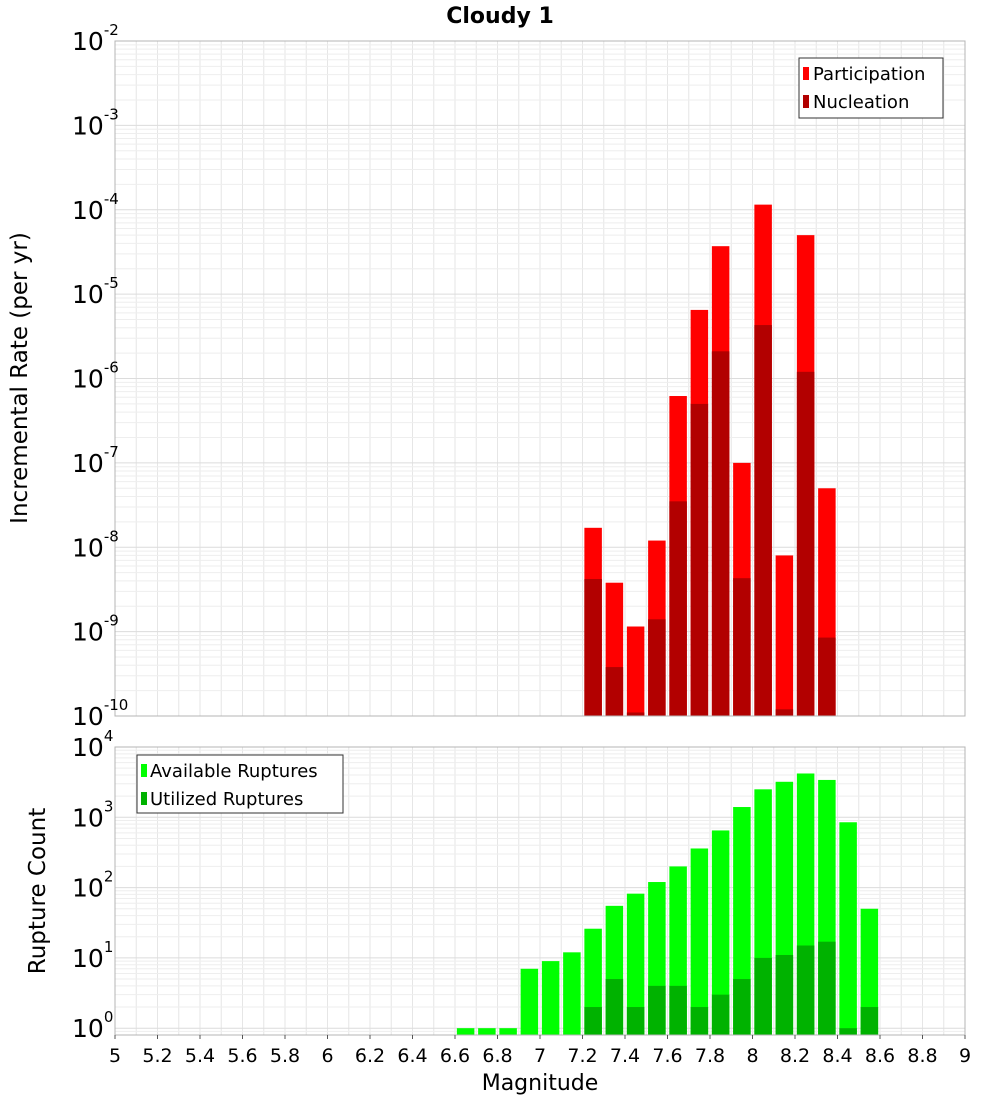 Image resolution: width=1000 pixels, height=1100 pixels. I want to click on rate-legend: Participation Nucleation, so click(871, 88).